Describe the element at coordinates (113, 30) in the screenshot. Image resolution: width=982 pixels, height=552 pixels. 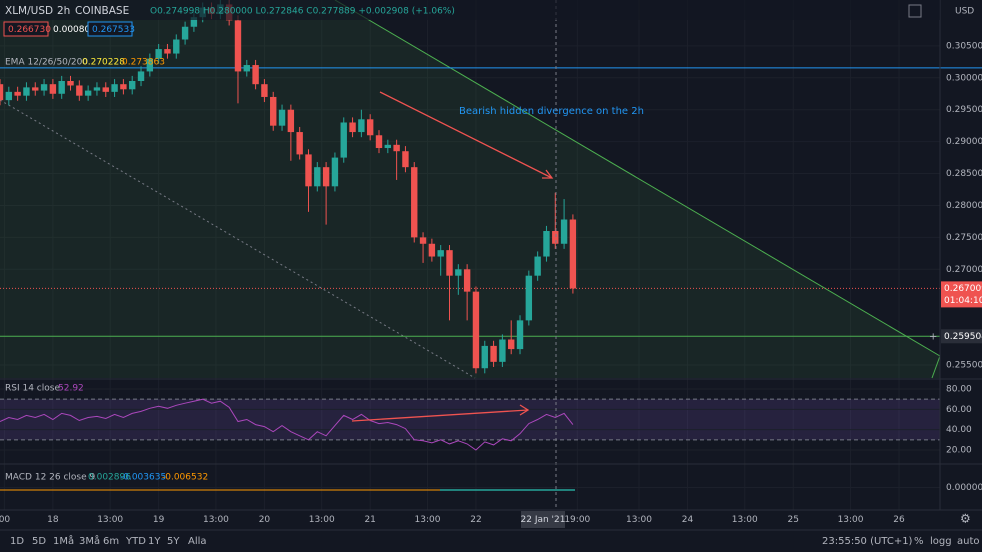
I see `ask: 0.267533` at that location.